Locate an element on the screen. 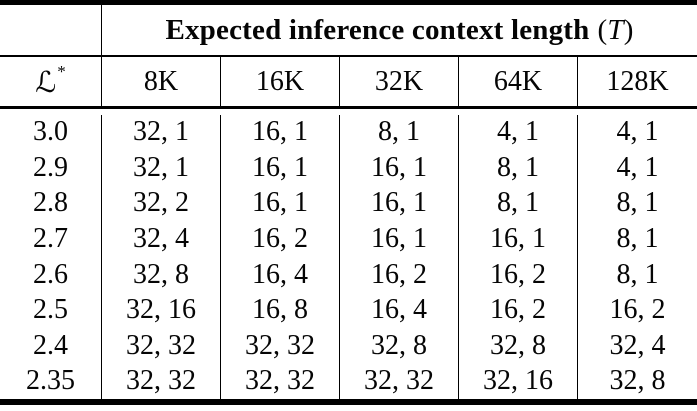 This screenshot has width=697, height=411. row-label: 3.0 is located at coordinates (50, 132).